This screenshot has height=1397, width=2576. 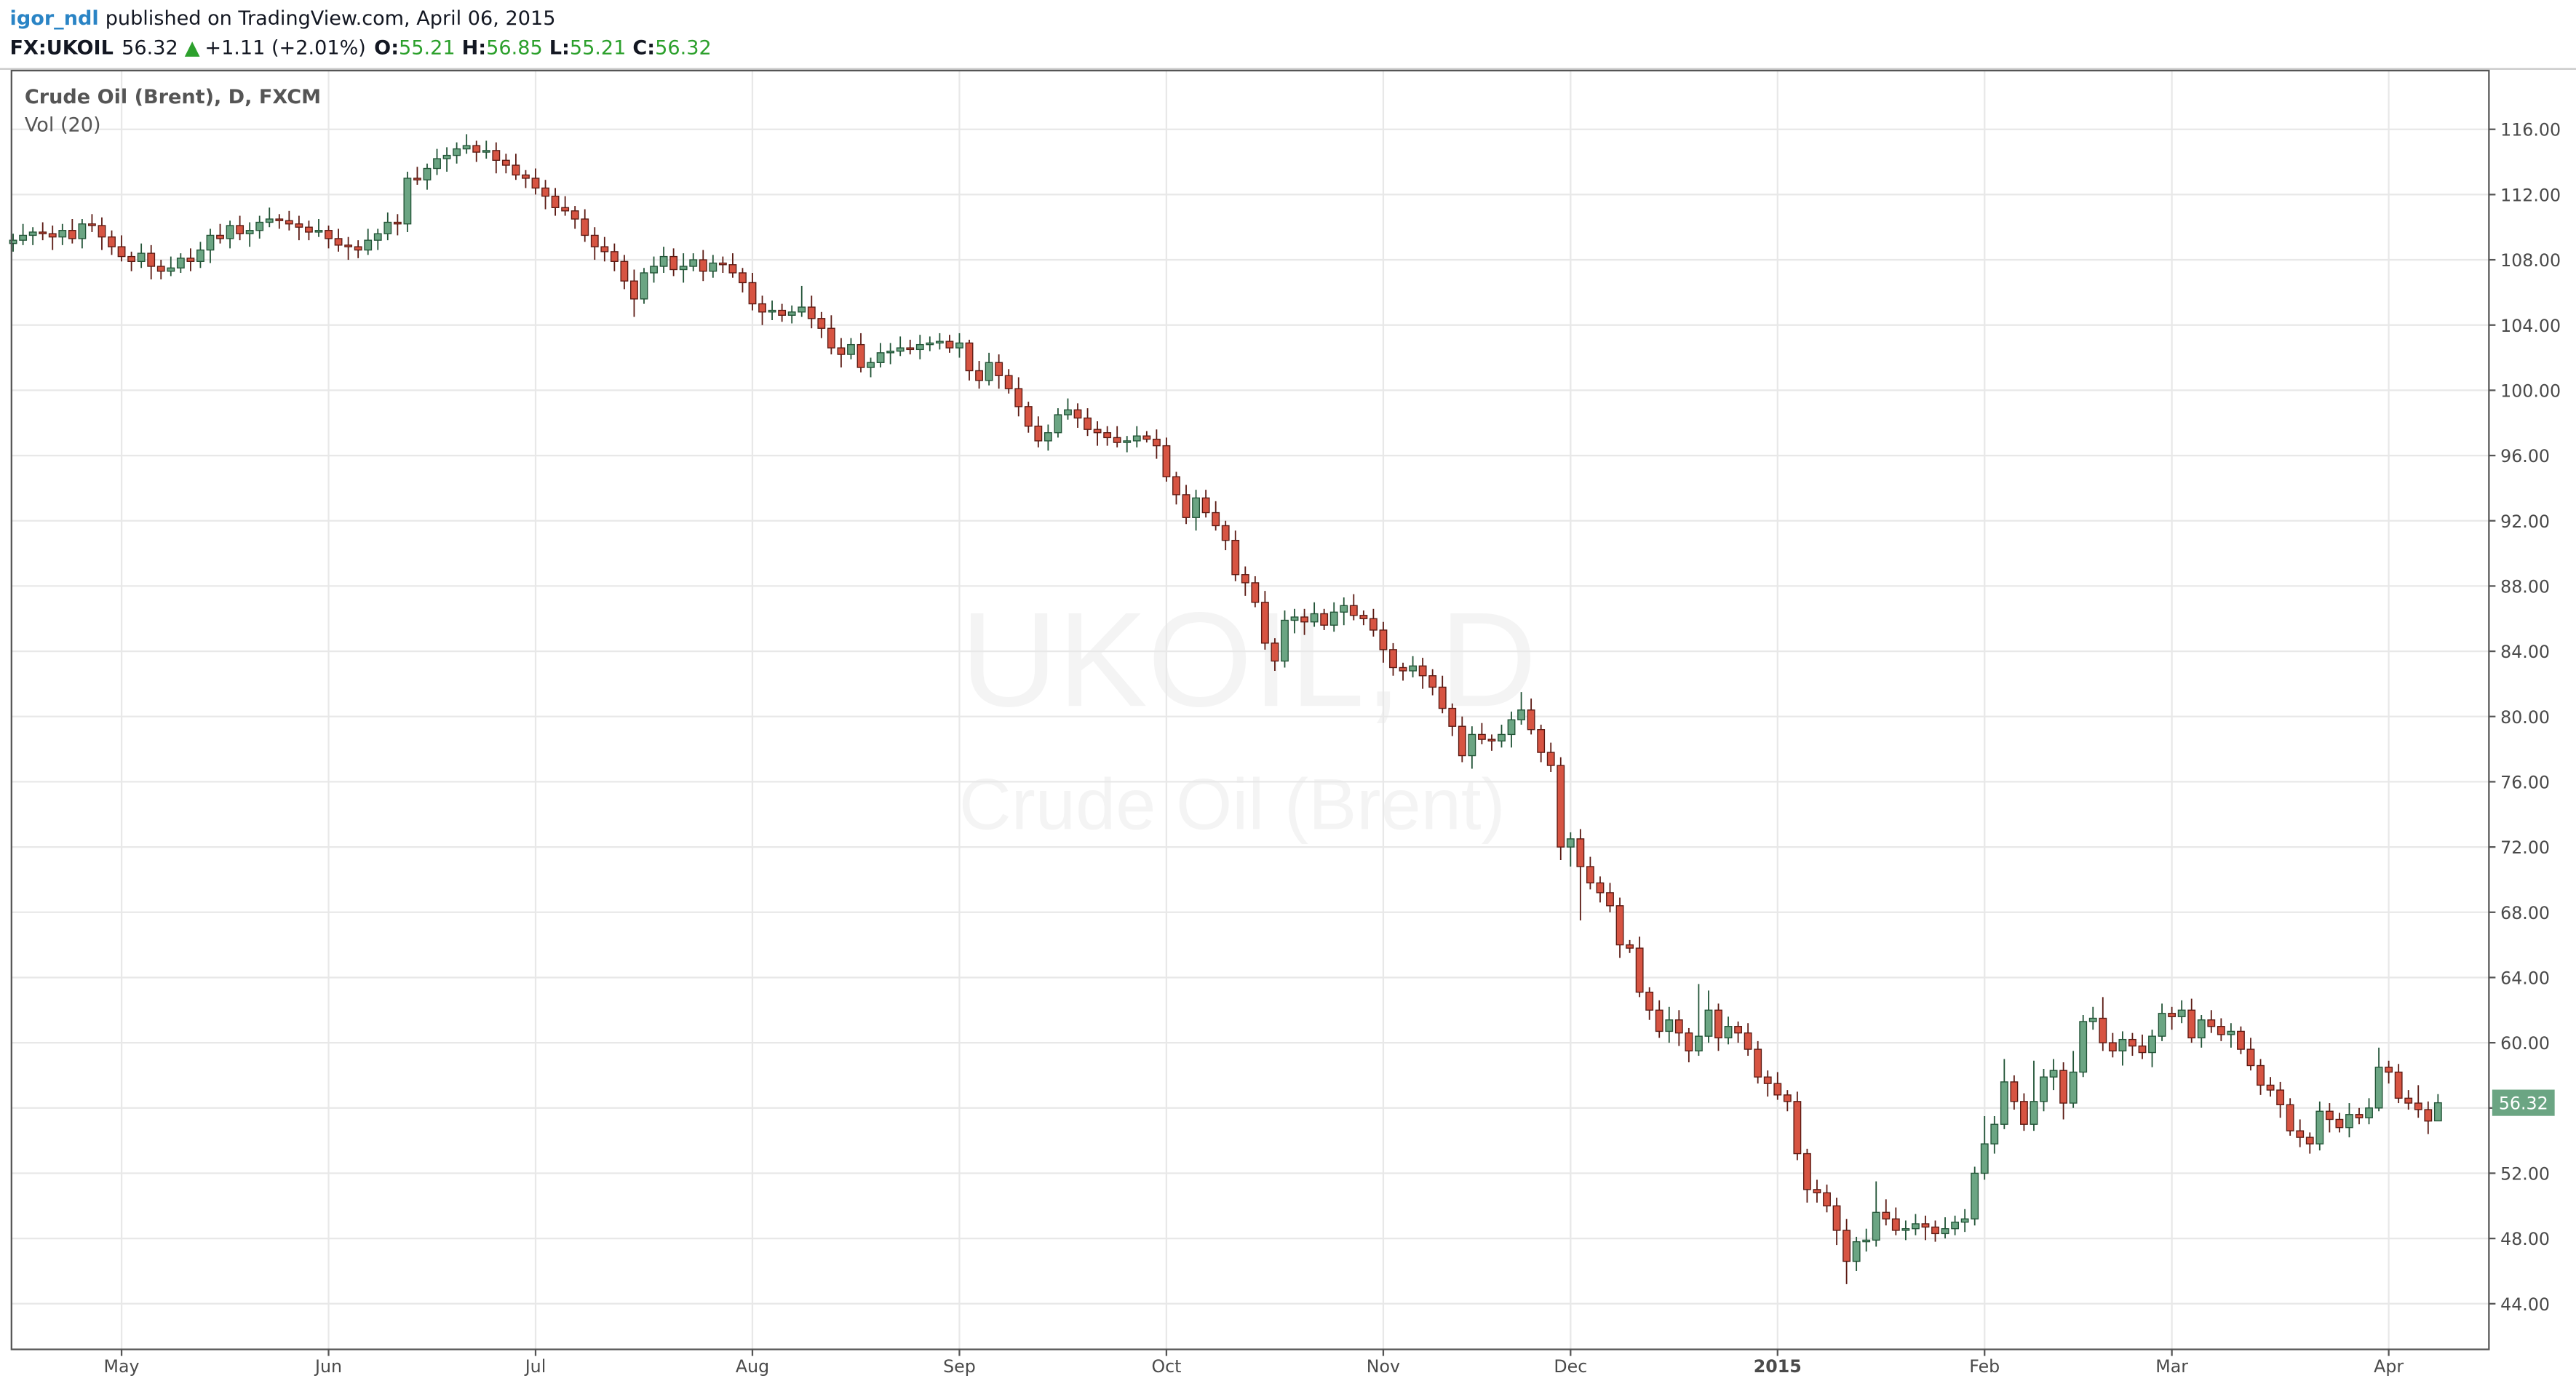 I want to click on x-tick-label: Apr, so click(x=2389, y=1367).